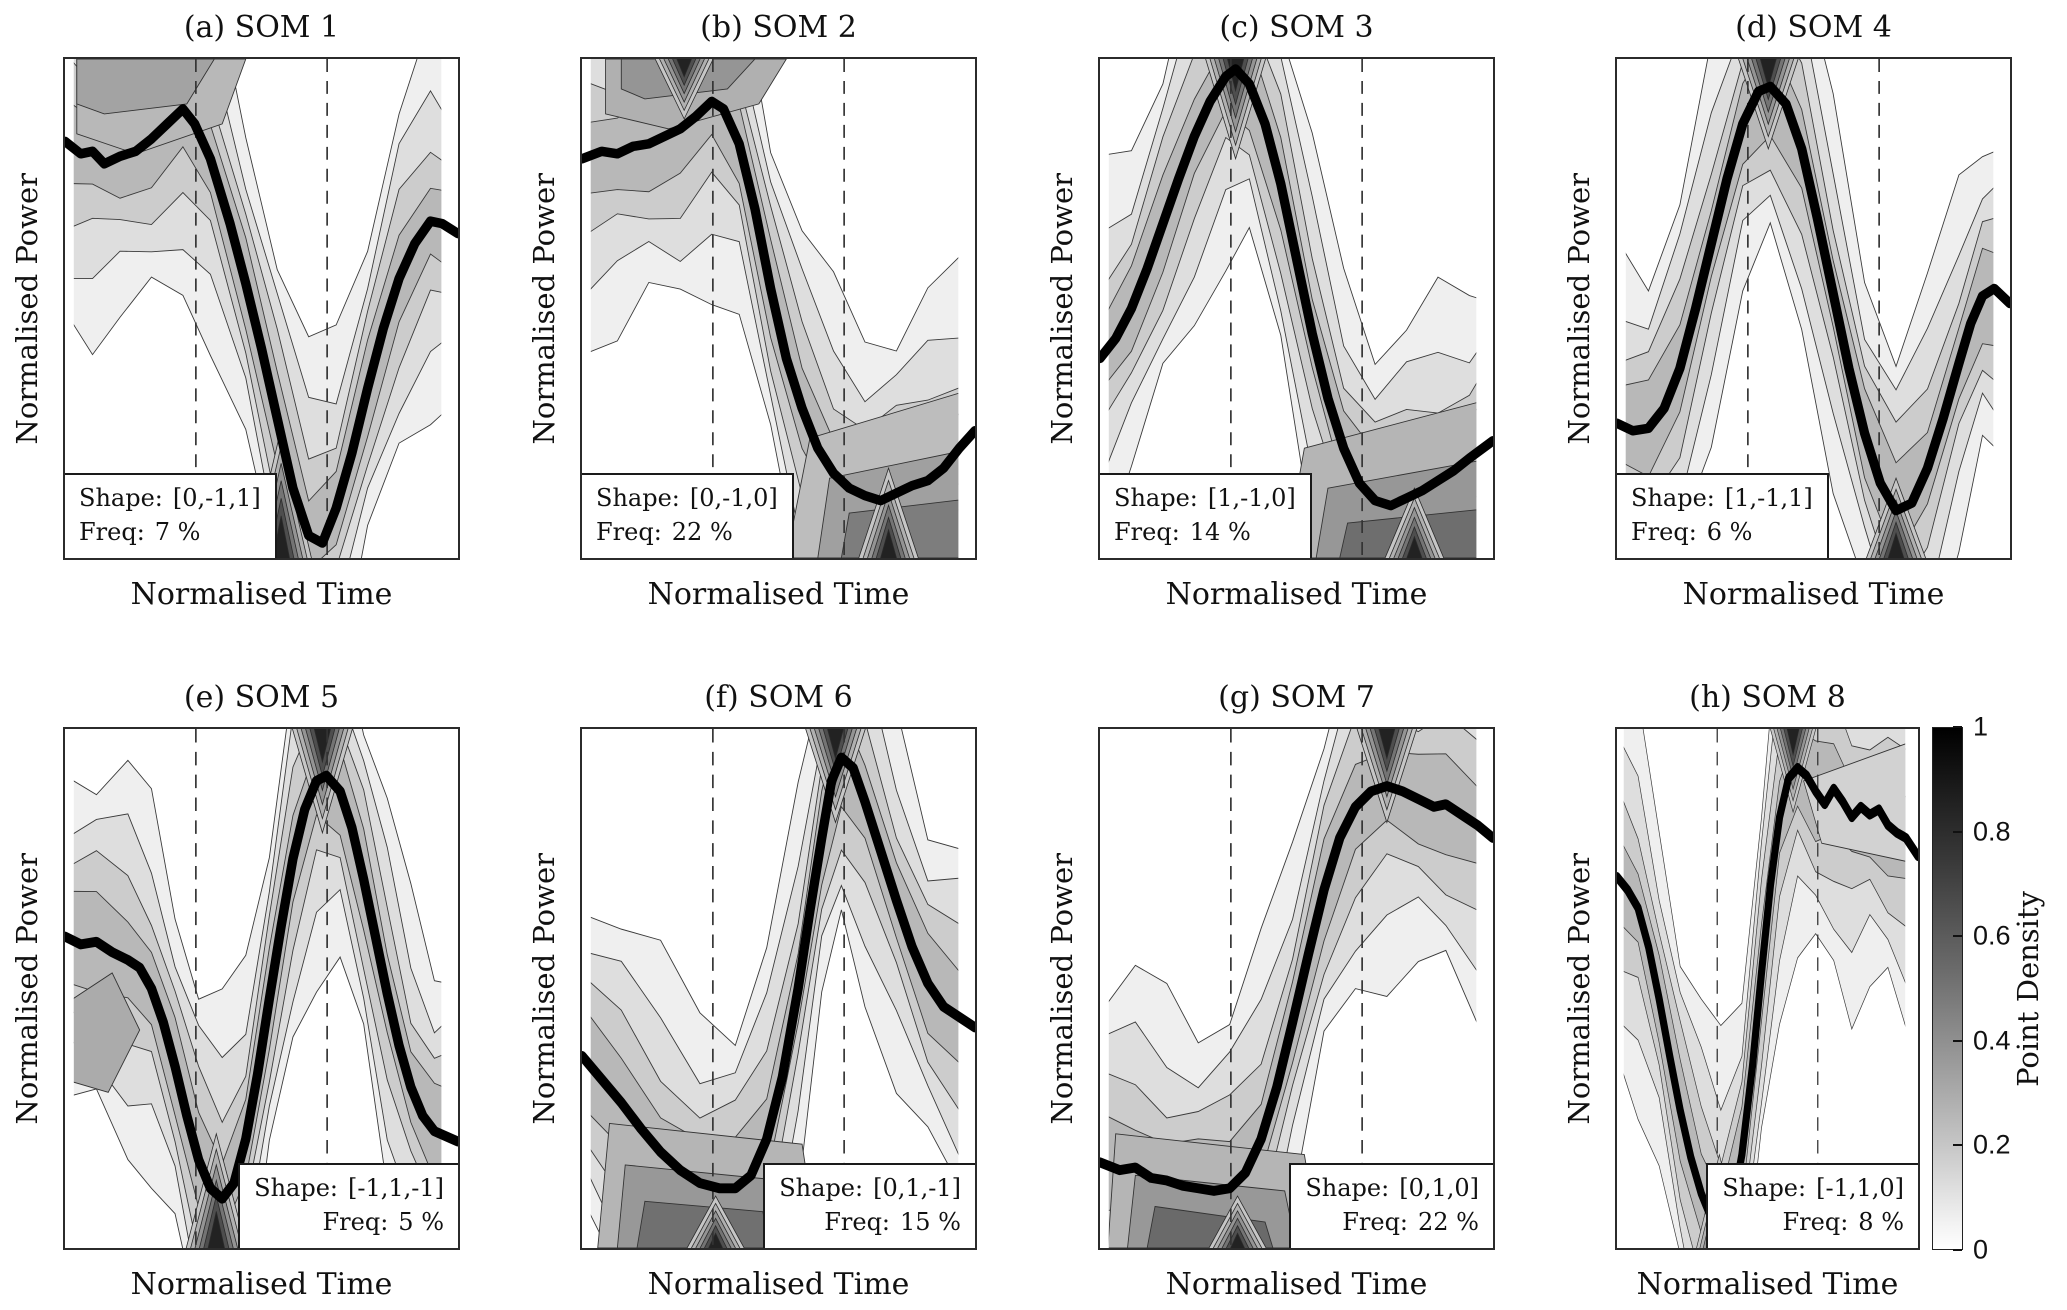 This screenshot has height=1310, width=2067. I want to click on shape-value: [0,1,-1], so click(917, 1187).